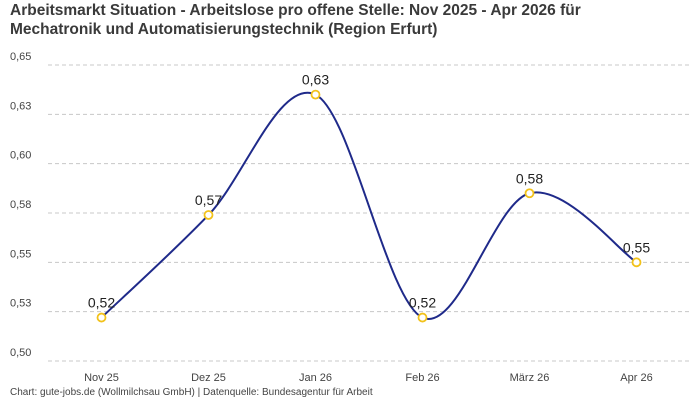 This screenshot has width=700, height=400. I want to click on y-tick-label: 0,60, so click(20, 156).